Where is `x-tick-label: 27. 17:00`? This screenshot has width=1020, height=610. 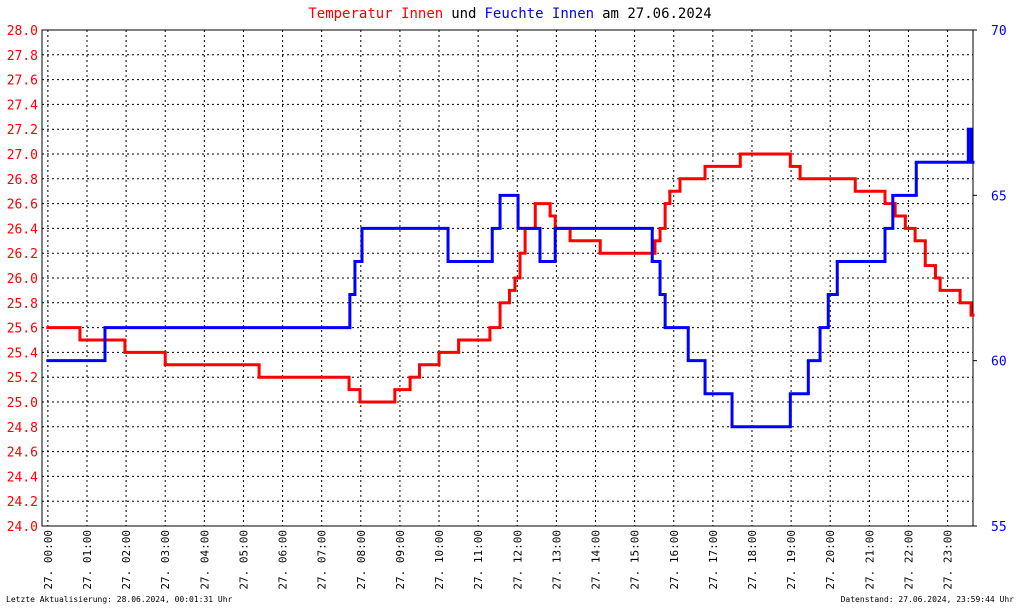
x-tick-label: 27. 17:00 is located at coordinates (713, 560).